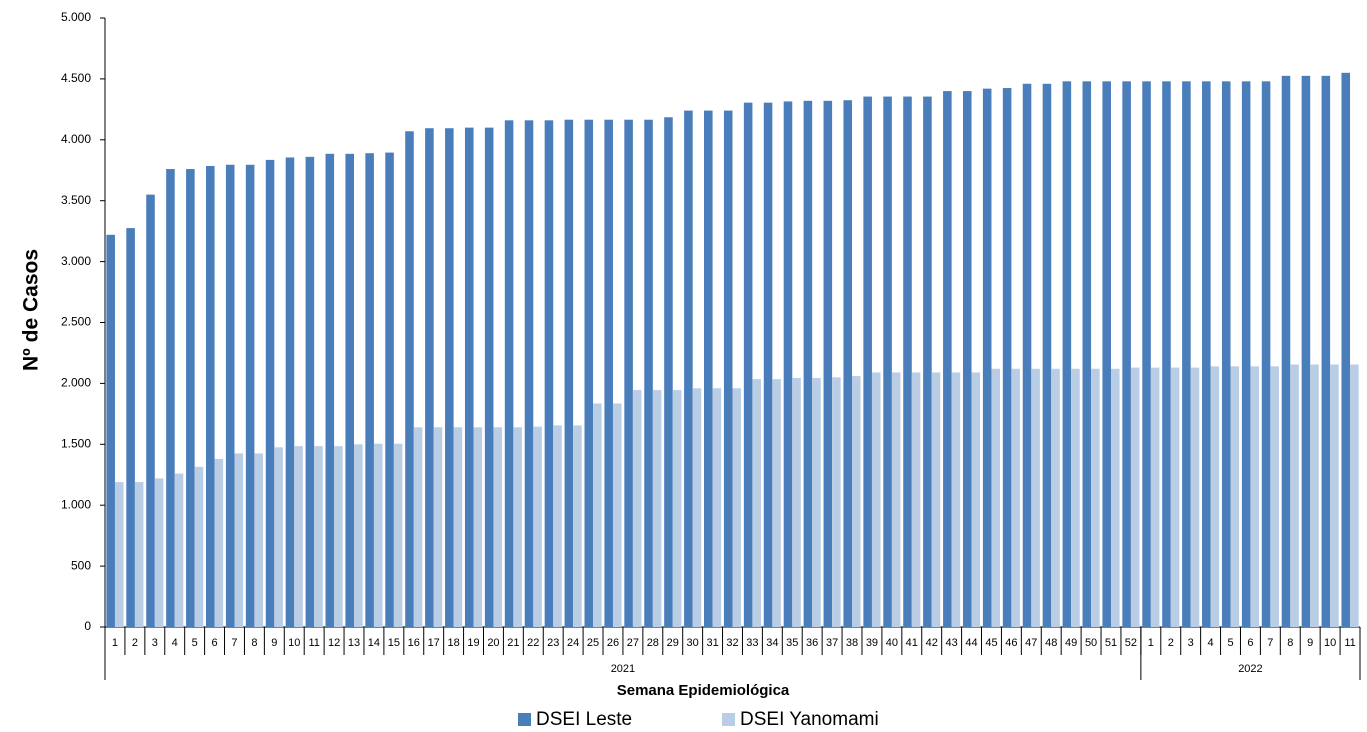 The image size is (1367, 732). I want to click on x-tick-label: 35, so click(792, 643).